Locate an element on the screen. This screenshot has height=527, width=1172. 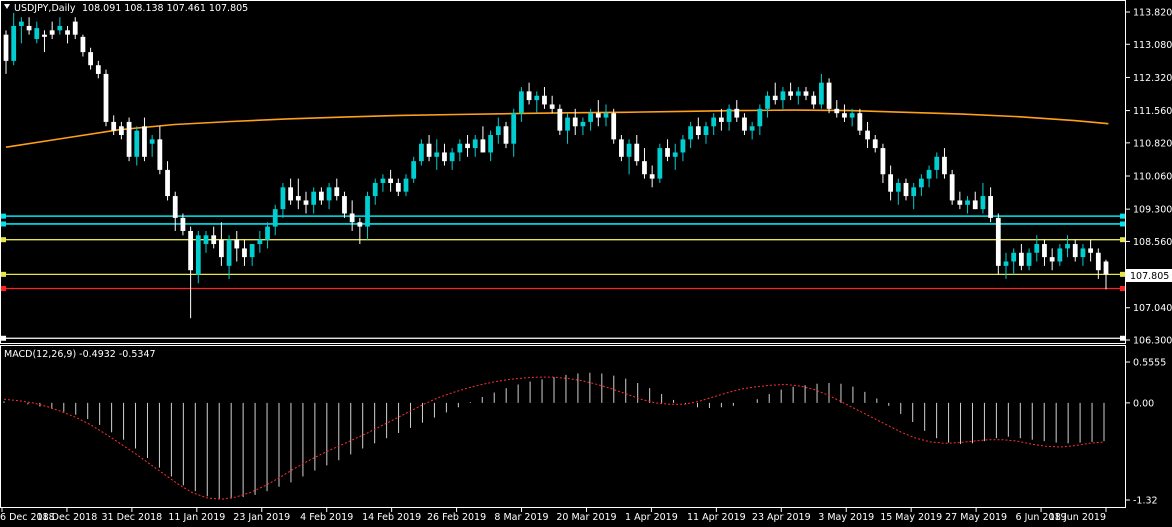
macd-tick-label: -1.32 is located at coordinates (1145, 501).